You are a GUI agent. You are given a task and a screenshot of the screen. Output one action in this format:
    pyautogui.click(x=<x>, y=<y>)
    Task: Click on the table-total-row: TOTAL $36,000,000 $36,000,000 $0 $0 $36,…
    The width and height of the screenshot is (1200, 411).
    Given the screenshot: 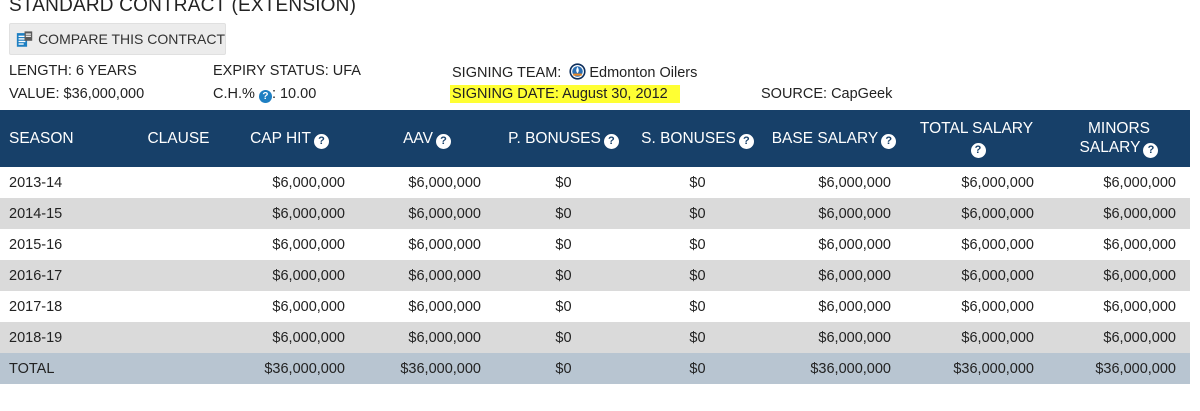 What is the action you would take?
    pyautogui.click(x=595, y=368)
    